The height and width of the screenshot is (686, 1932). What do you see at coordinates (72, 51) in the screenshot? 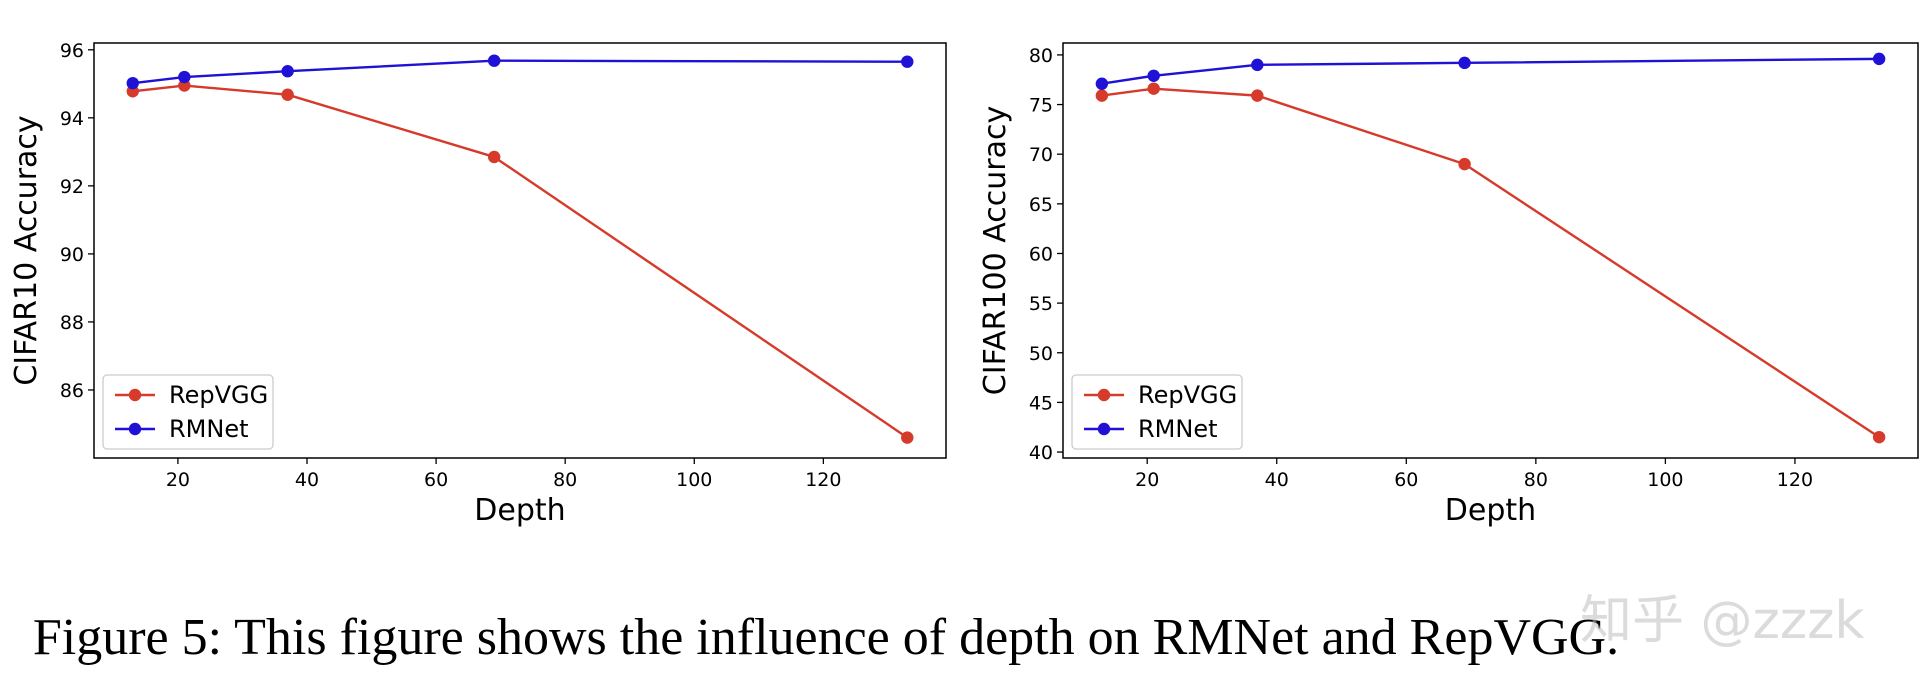
I see `y-tick-label: 96` at bounding box center [72, 51].